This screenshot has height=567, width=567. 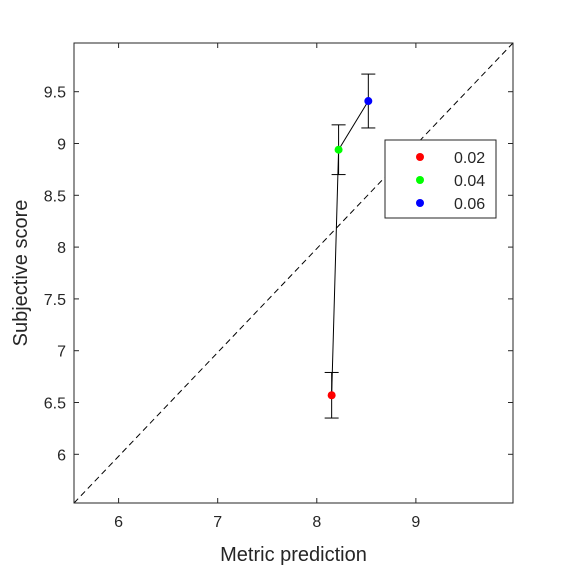 I want to click on legend-box, so click(x=440, y=179).